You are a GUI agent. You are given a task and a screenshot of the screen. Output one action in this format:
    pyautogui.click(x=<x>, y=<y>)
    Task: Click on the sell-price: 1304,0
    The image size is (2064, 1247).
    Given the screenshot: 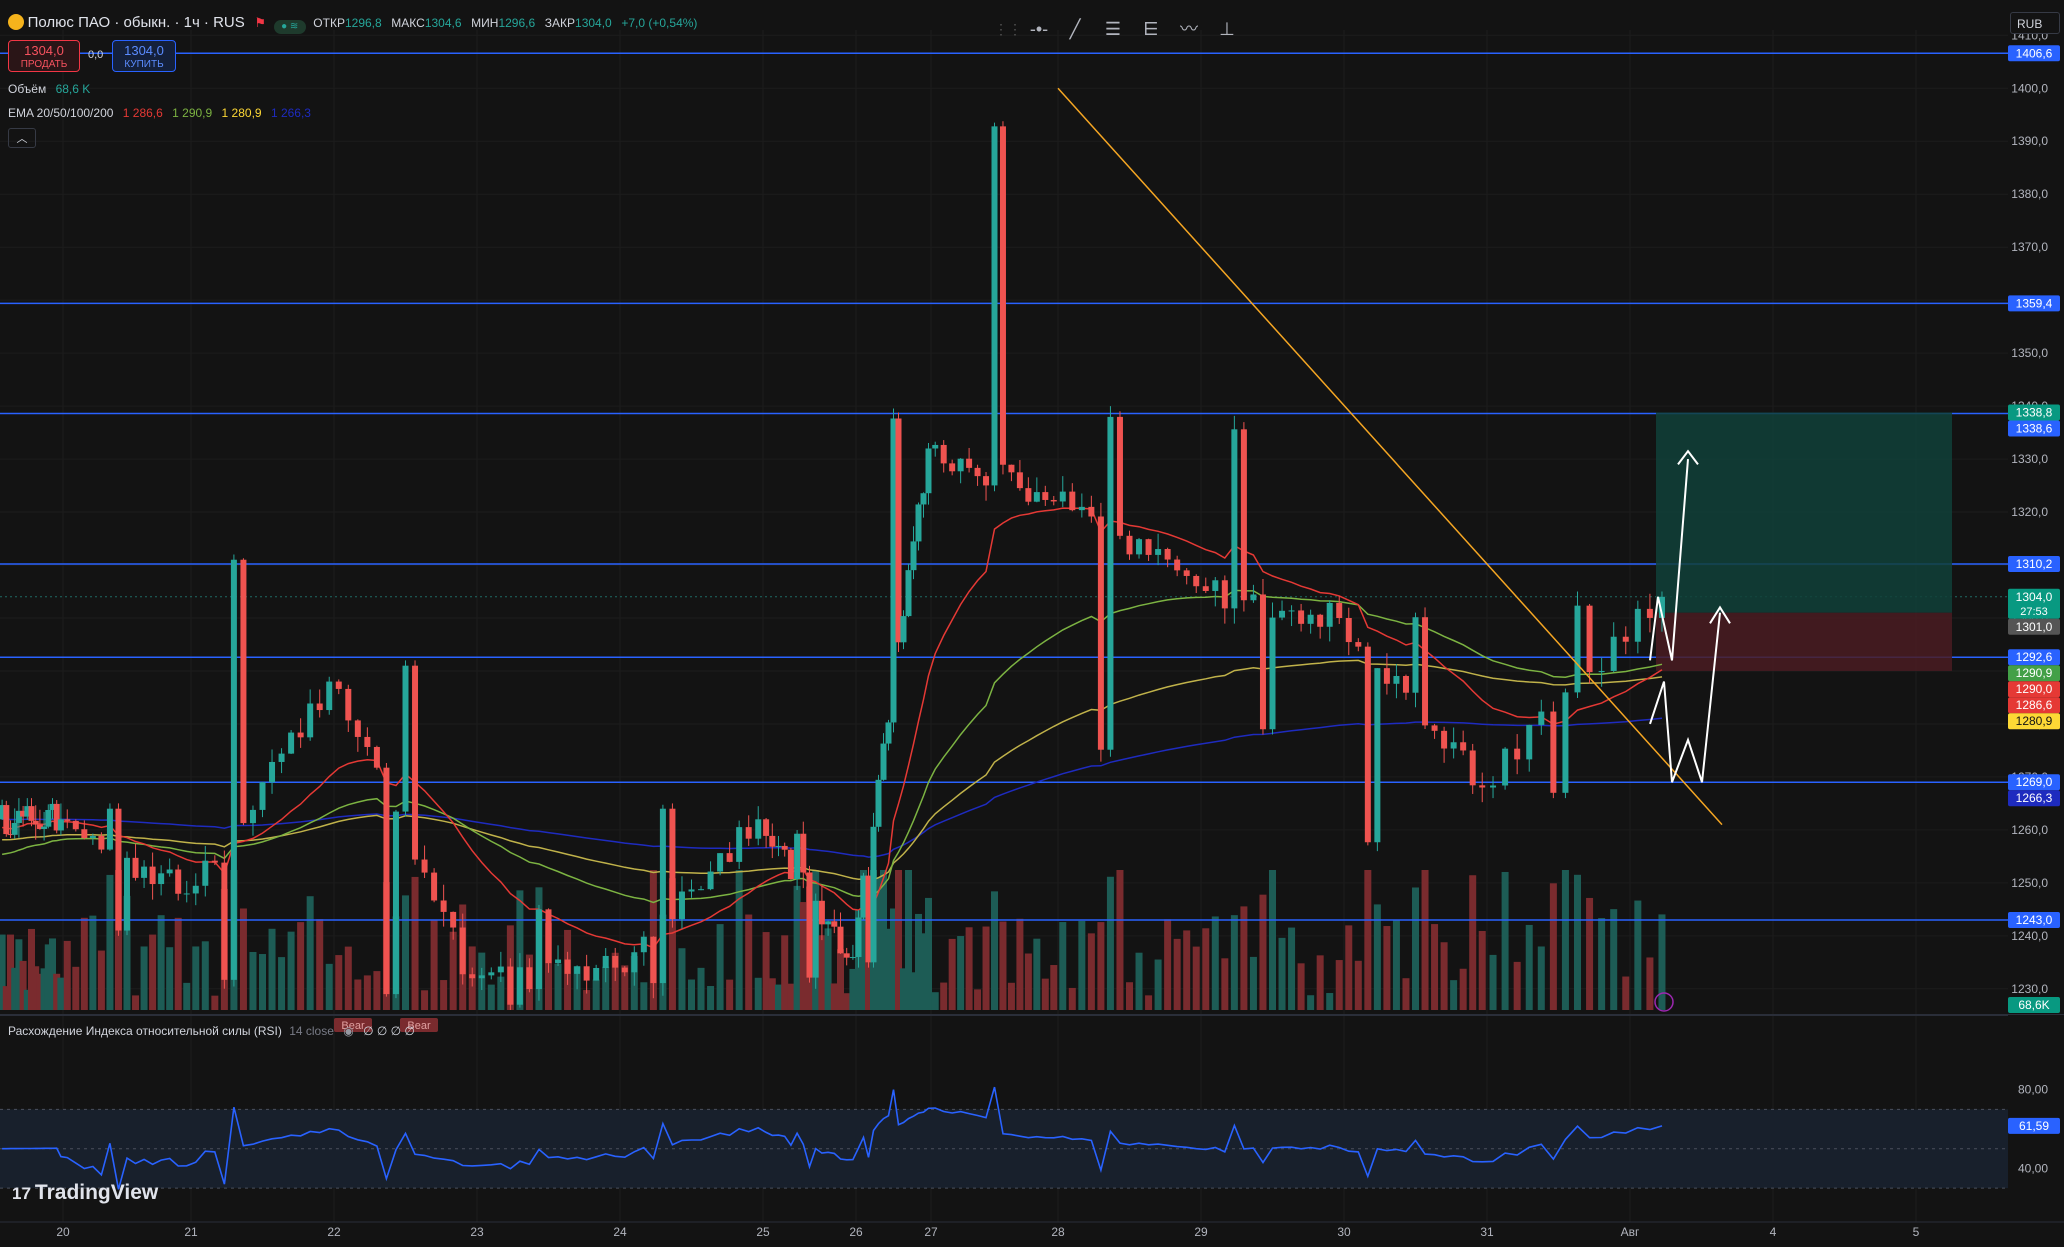 What is the action you would take?
    pyautogui.click(x=44, y=50)
    